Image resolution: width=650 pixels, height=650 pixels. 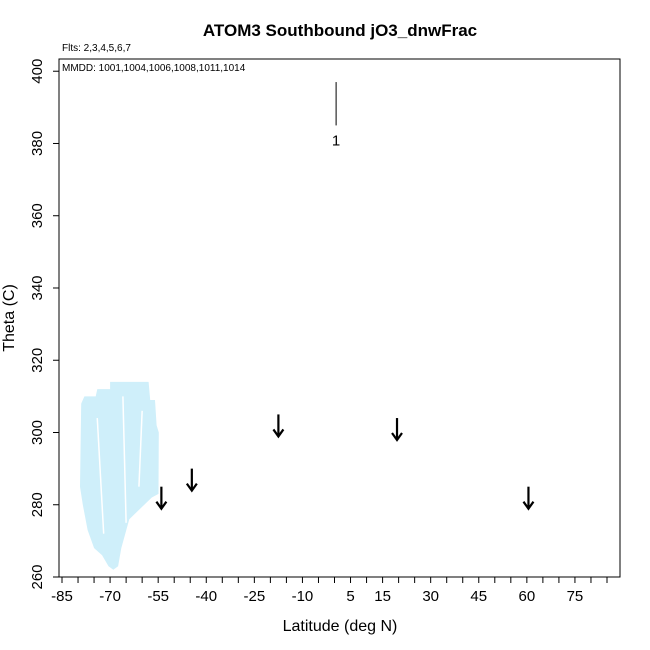 I want to click on y-tick-label: 300, so click(x=37, y=432).